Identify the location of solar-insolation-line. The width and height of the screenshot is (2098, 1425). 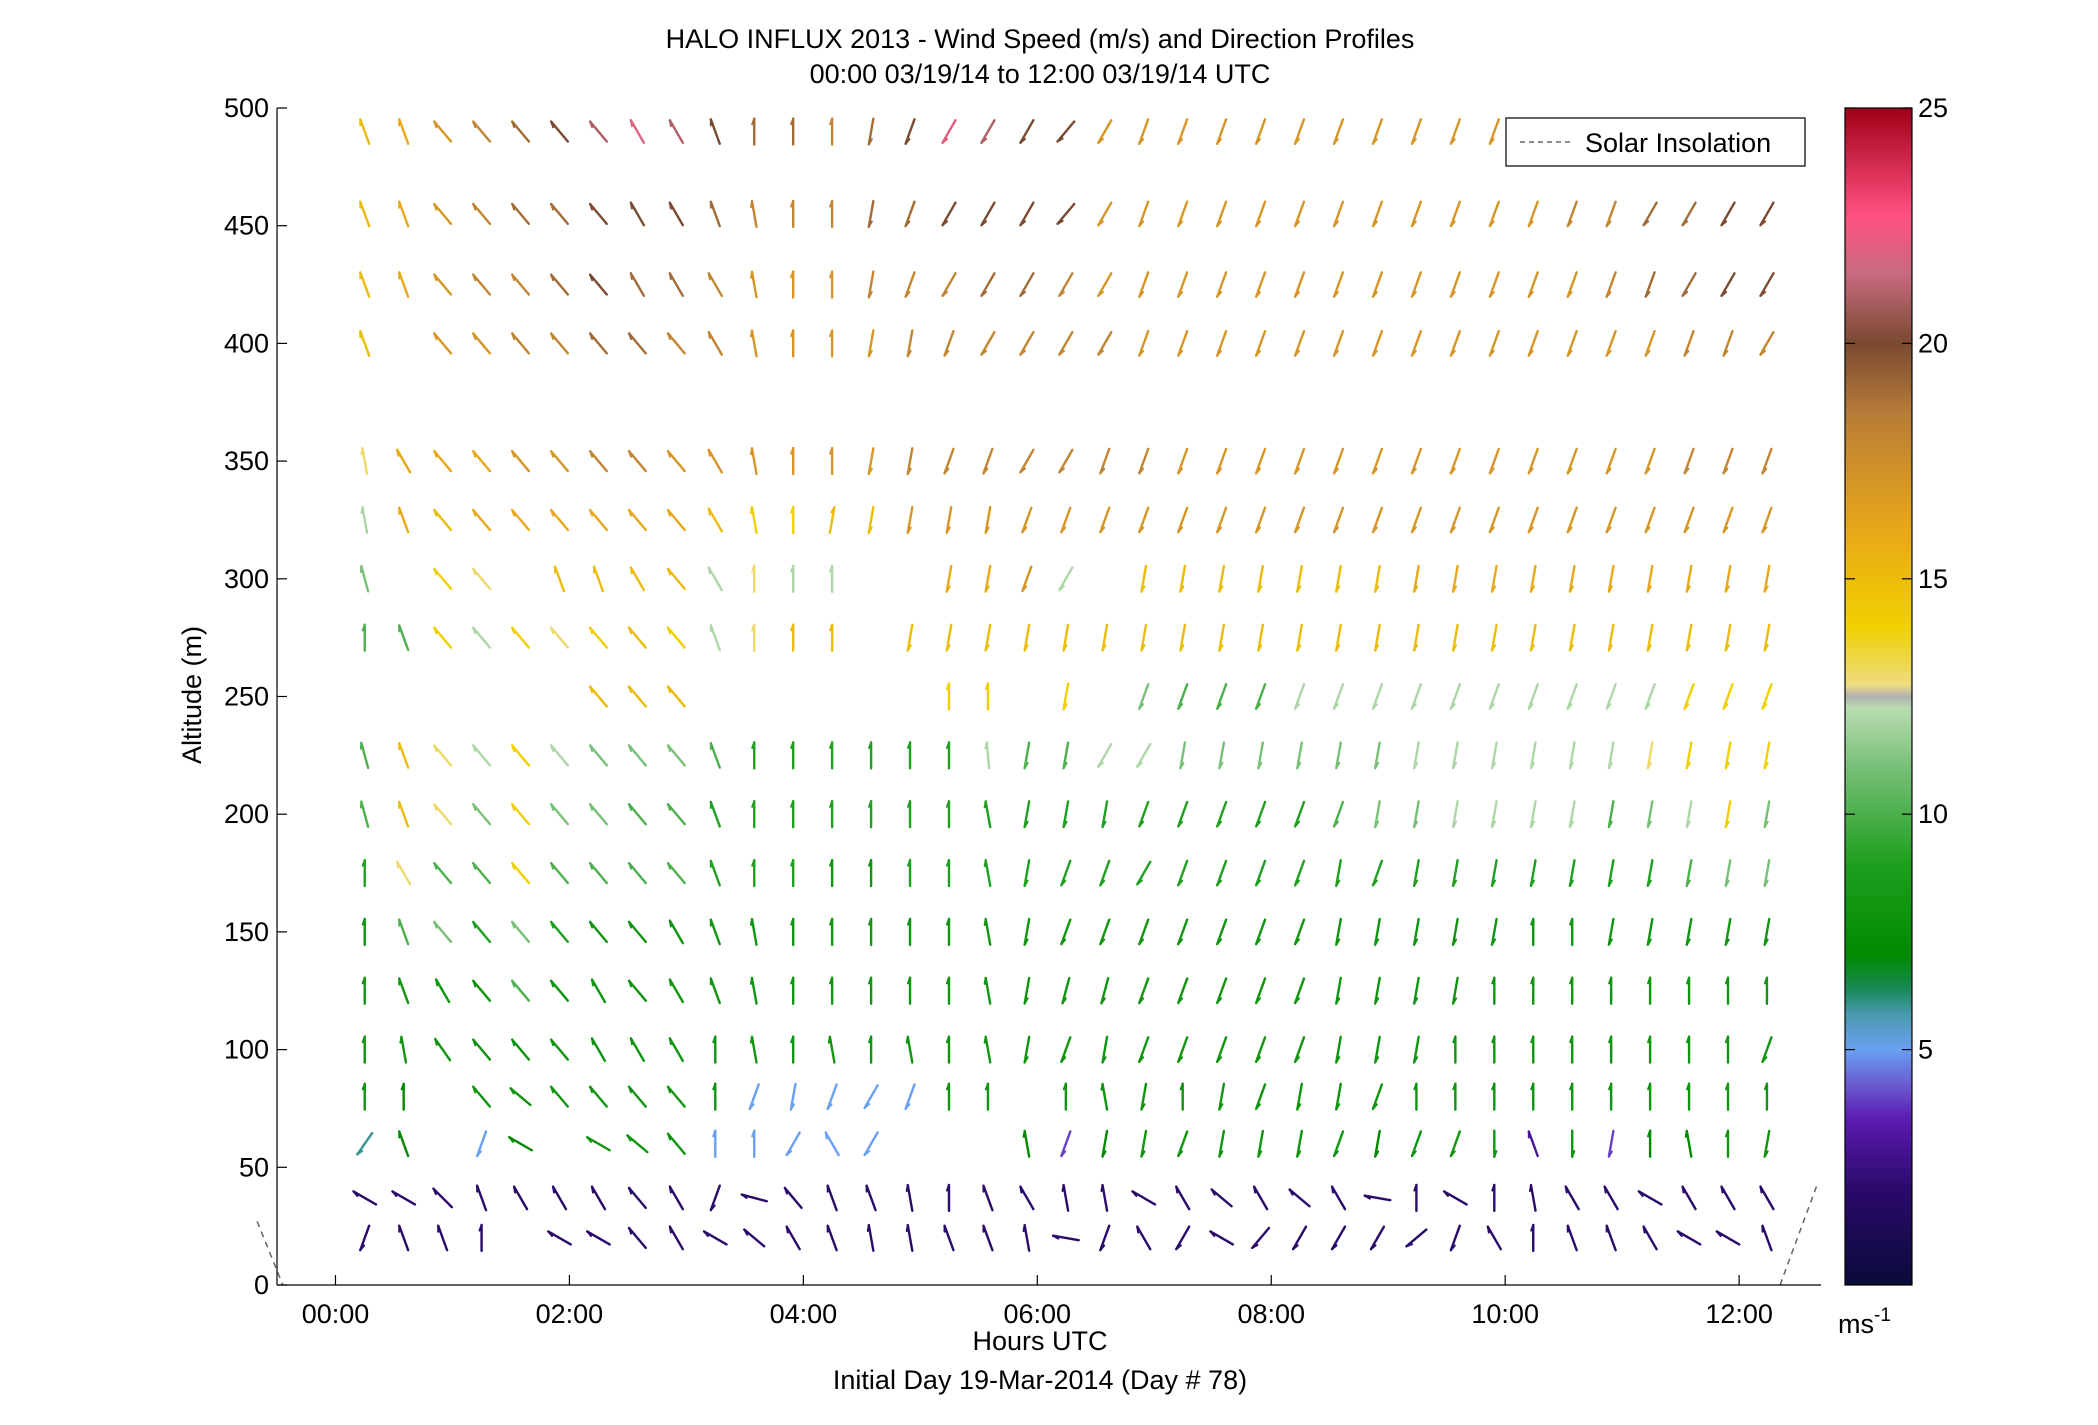
(270, 1253).